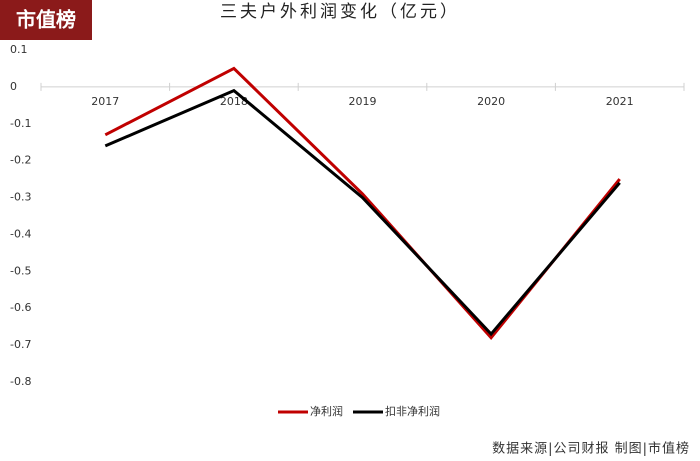 This screenshot has height=461, width=700. Describe the element at coordinates (20, 270) in the screenshot. I see `y-tick-label: -0.5` at that location.